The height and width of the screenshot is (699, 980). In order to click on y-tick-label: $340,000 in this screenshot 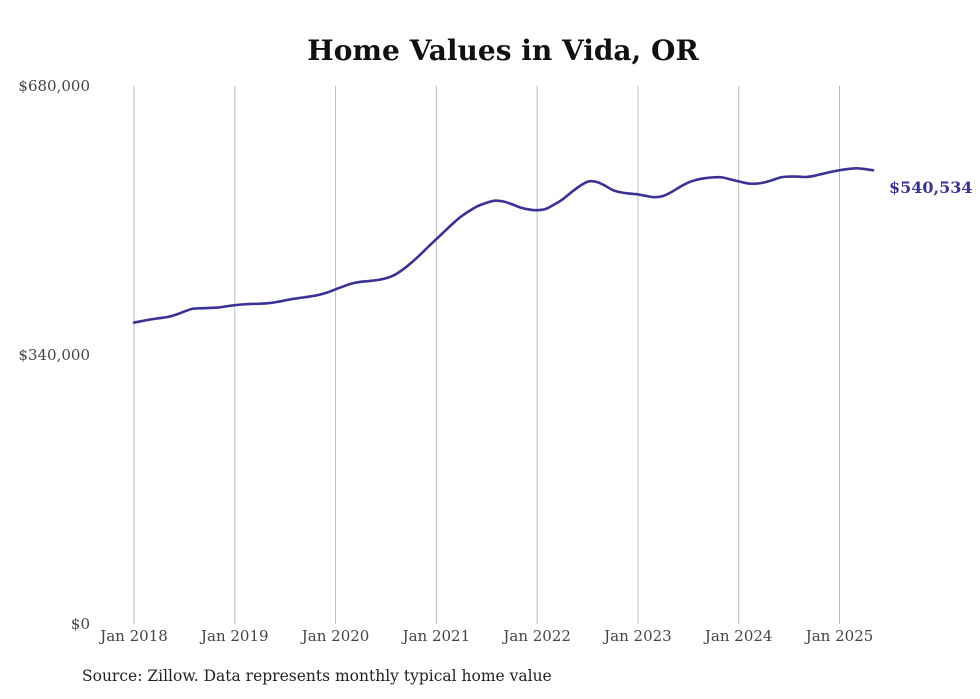, I will do `click(54, 355)`.